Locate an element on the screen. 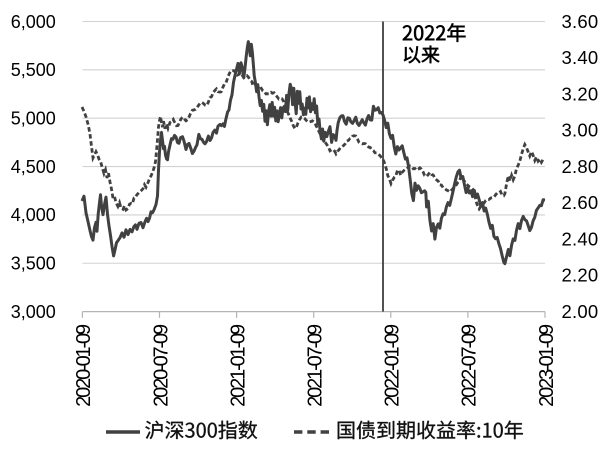 The image size is (609, 453). svg-text: 2021-01-09 is located at coordinates (238, 365).